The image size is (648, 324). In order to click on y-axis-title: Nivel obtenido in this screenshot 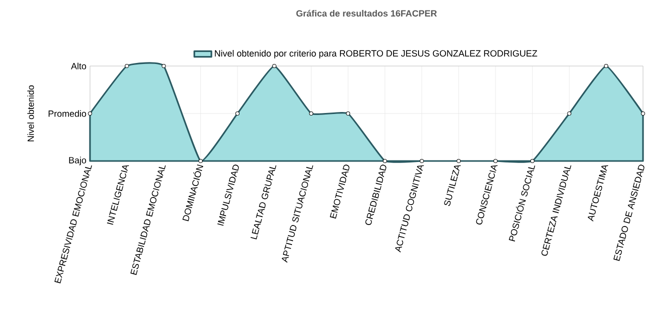, I will do `click(30, 113)`.